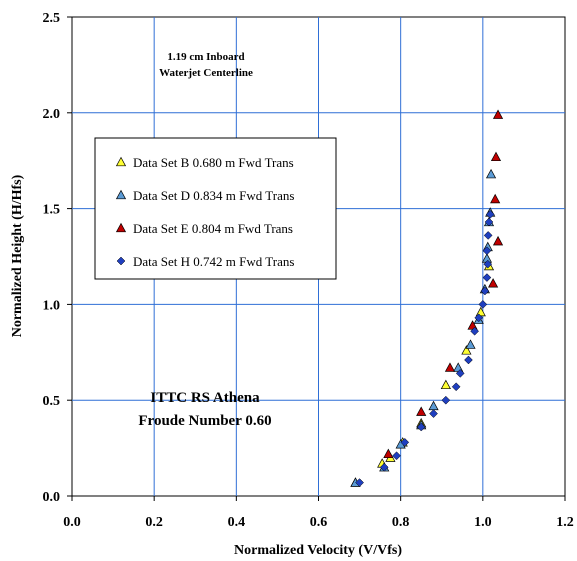 The height and width of the screenshot is (561, 577). What do you see at coordinates (565, 522) in the screenshot?
I see `x-tick-label: 1.2` at bounding box center [565, 522].